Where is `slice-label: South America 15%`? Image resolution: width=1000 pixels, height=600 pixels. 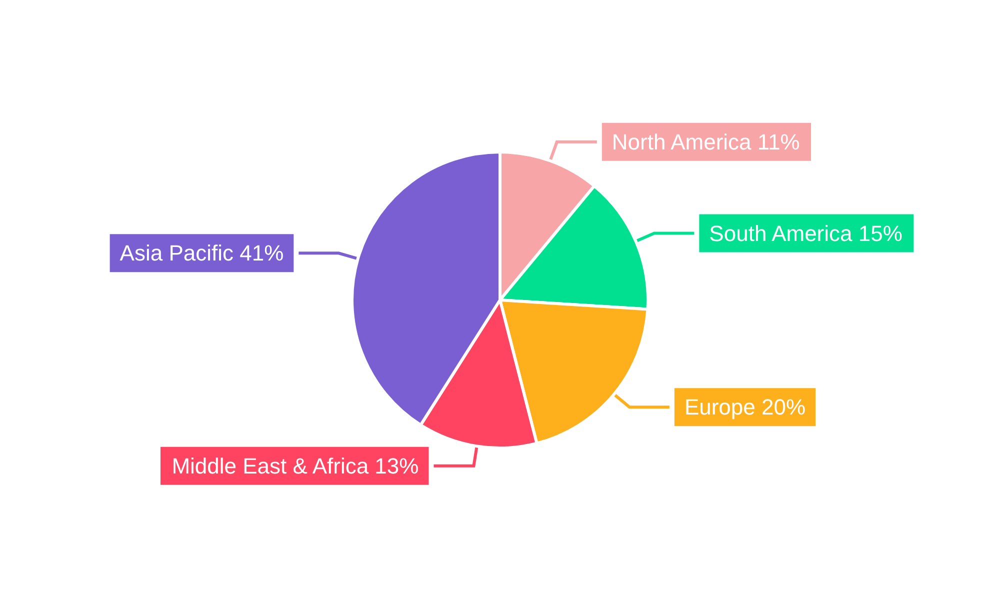
slice-label: South America 15% is located at coordinates (805, 233).